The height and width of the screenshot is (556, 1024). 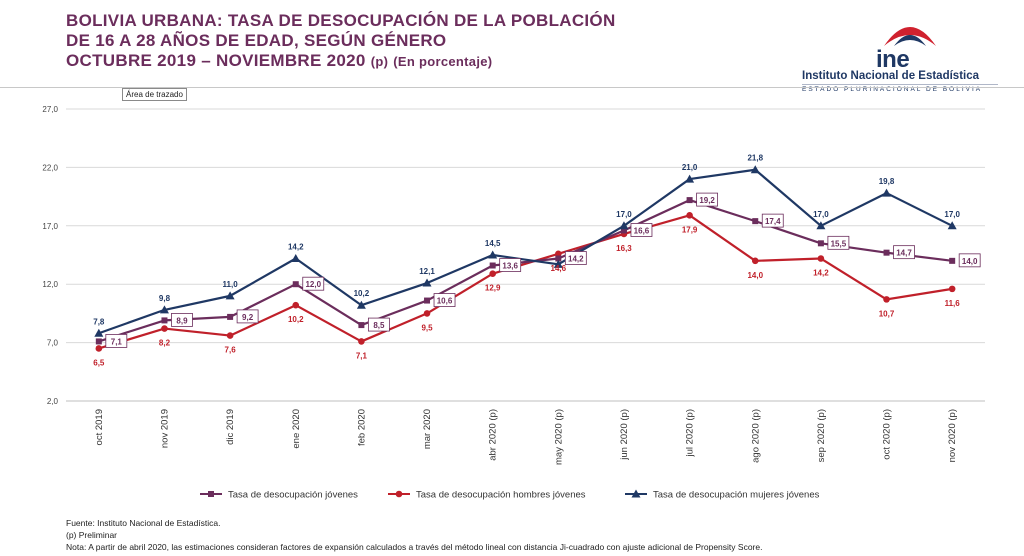 What do you see at coordinates (891, 76) in the screenshot?
I see `ine-logo-name: Instituto Nacional de Estadística` at bounding box center [891, 76].